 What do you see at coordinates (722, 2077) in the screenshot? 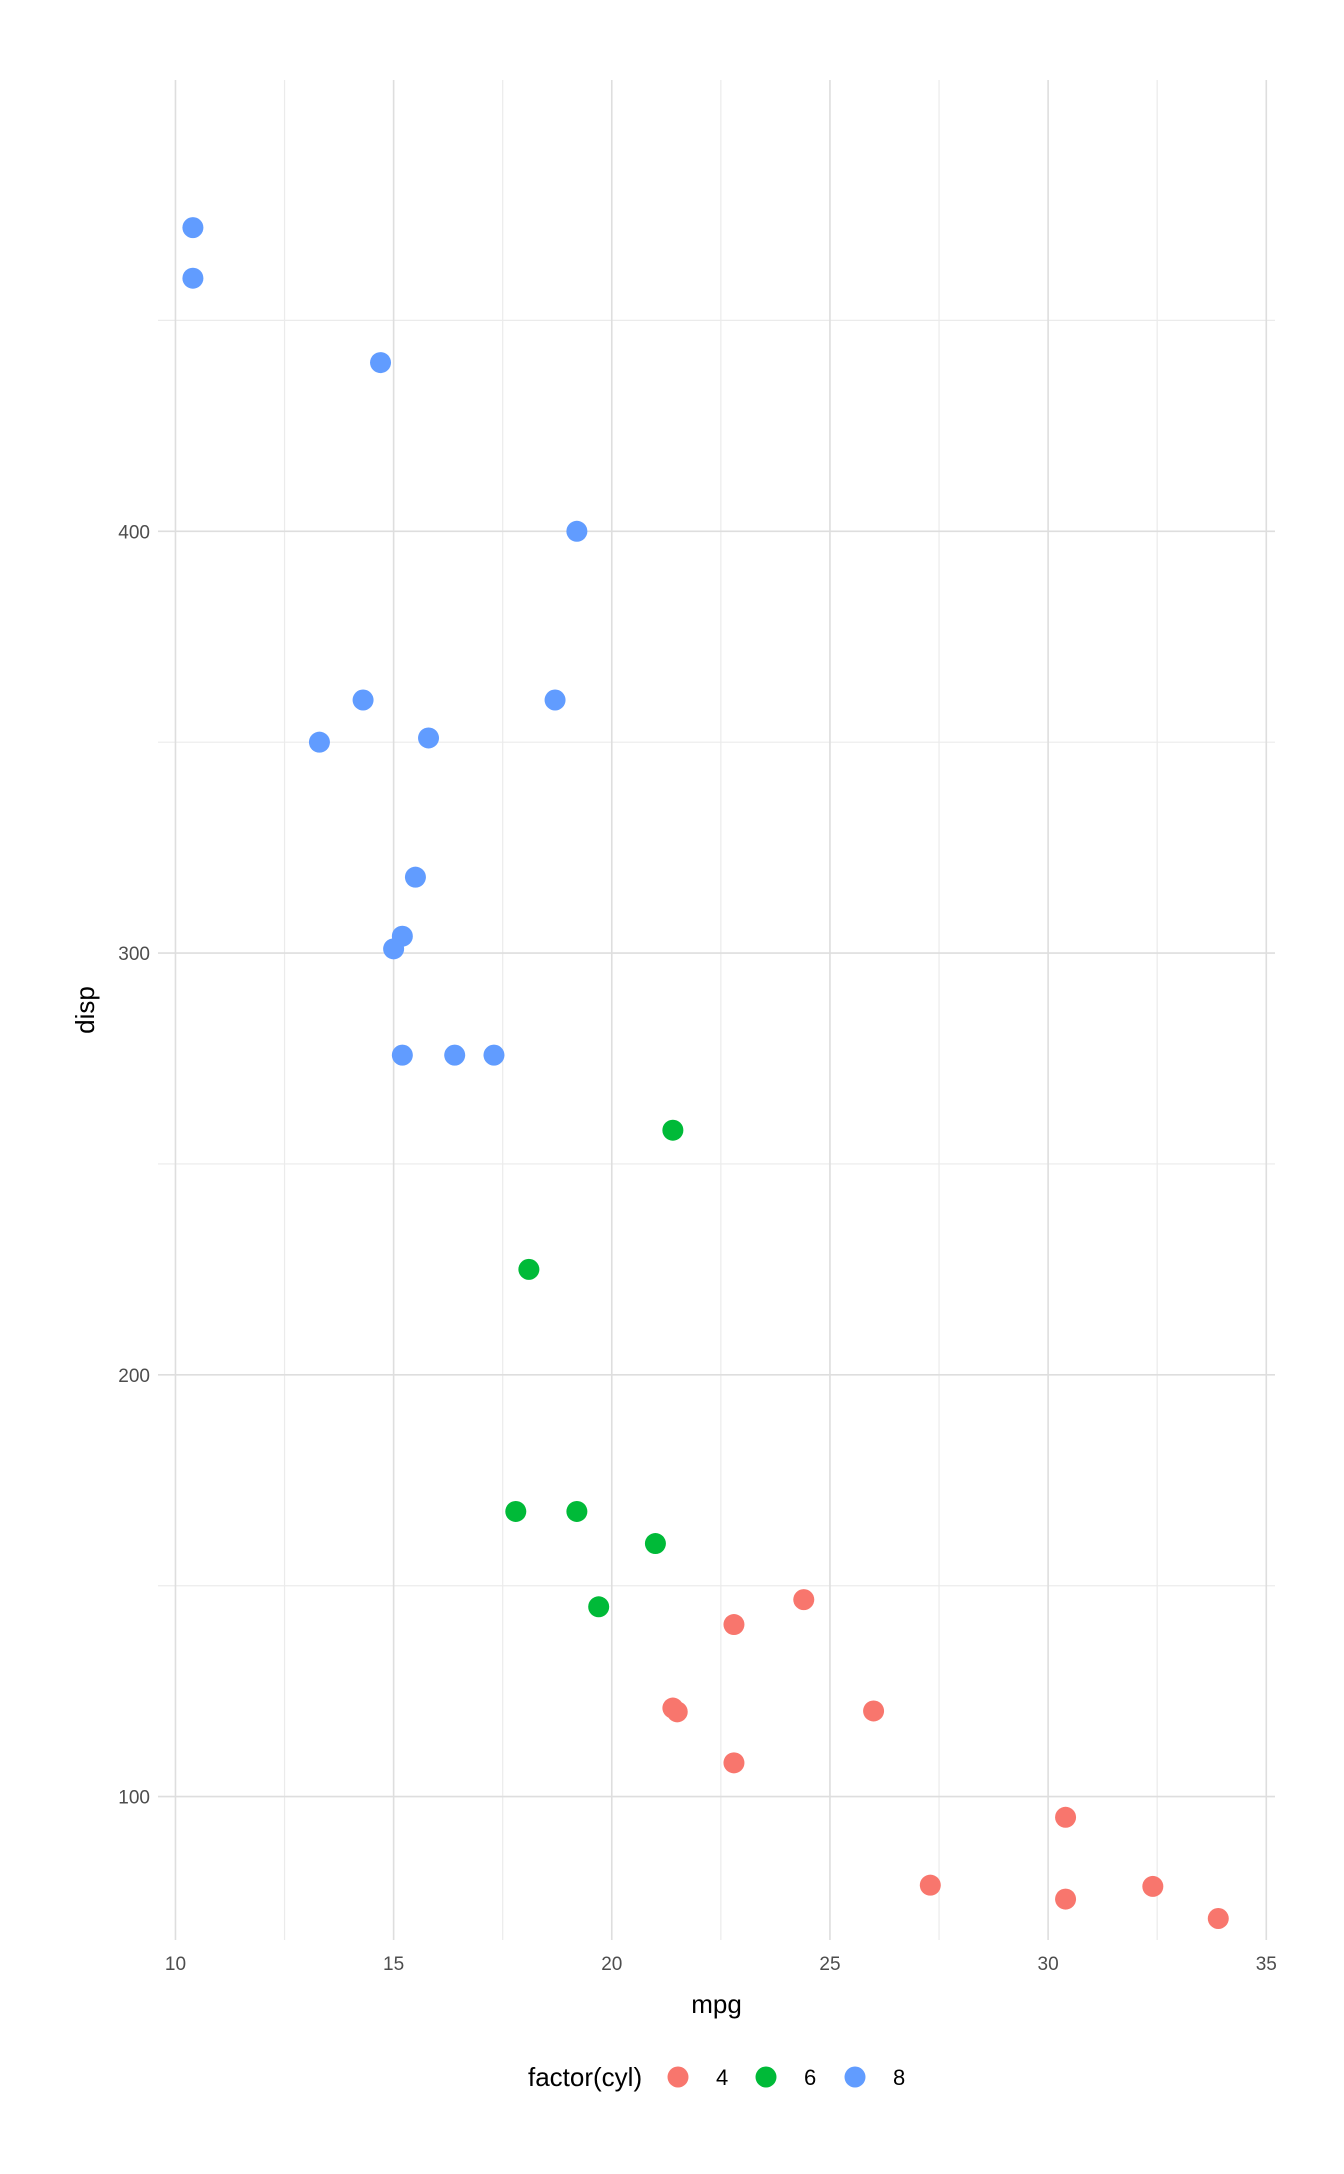
I see `legend-label-4: 4` at bounding box center [722, 2077].